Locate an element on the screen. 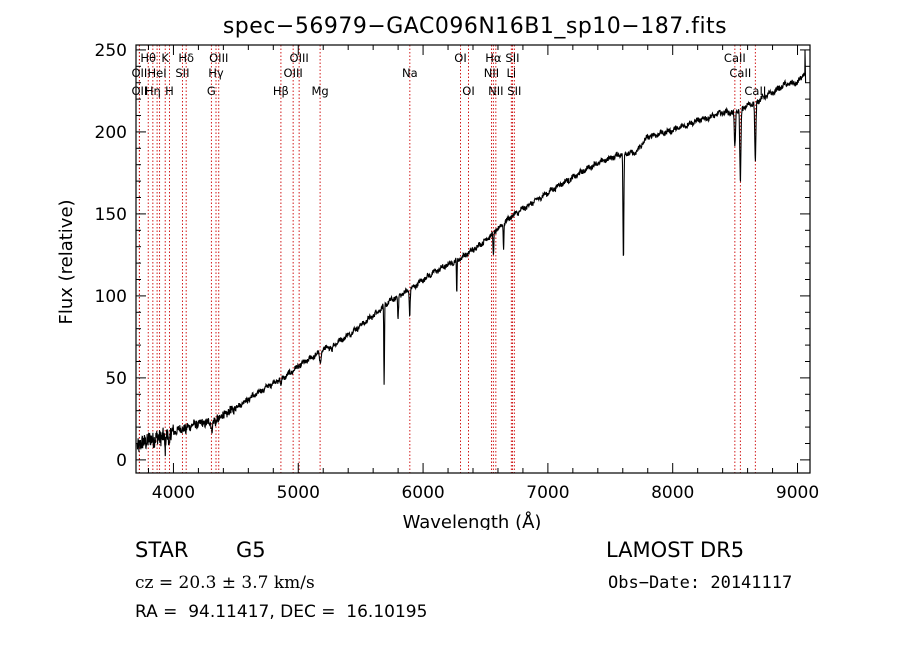 The height and width of the screenshot is (649, 900). observation-date: Obs−Date: 20141117 is located at coordinates (700, 583).